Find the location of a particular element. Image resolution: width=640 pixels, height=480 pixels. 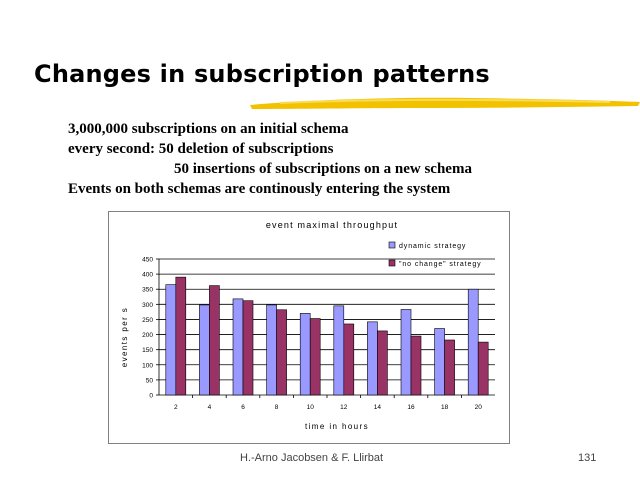

slide-title: Changes in subscription patterns is located at coordinates (262, 74).